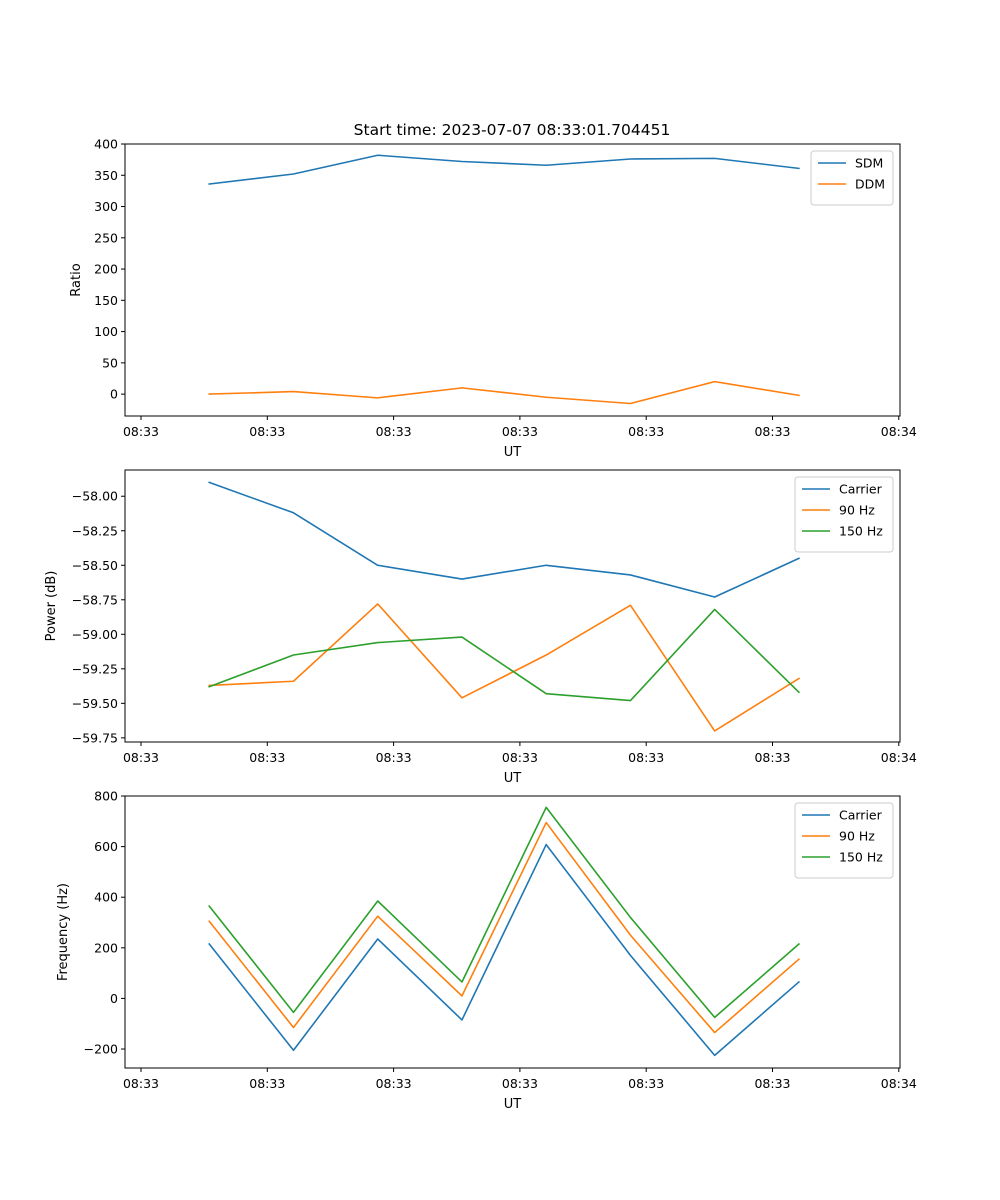  What do you see at coordinates (95, 599) in the screenshot?
I see `y-tick-label: −58.75` at bounding box center [95, 599].